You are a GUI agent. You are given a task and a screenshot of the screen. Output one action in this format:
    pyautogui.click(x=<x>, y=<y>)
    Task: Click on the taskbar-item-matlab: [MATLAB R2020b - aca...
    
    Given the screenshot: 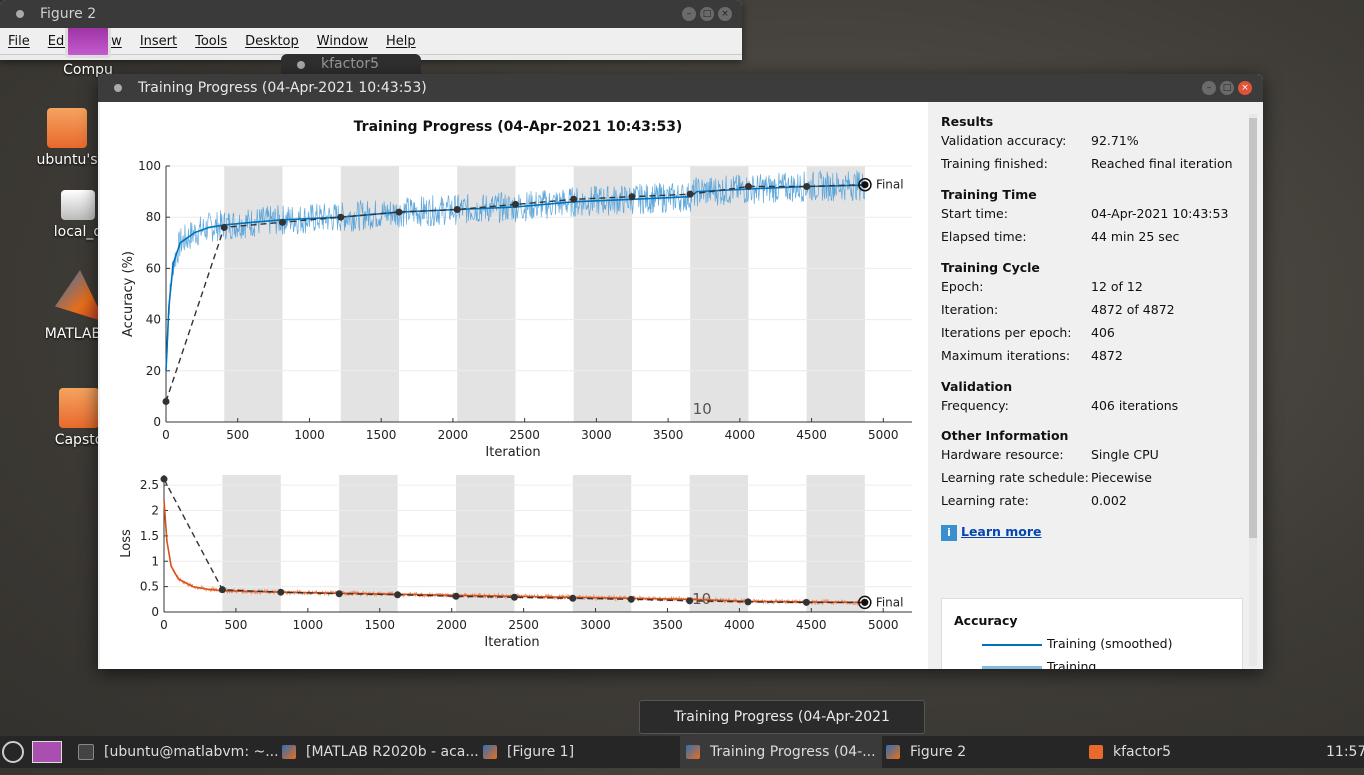 What is the action you would take?
    pyautogui.click(x=380, y=752)
    